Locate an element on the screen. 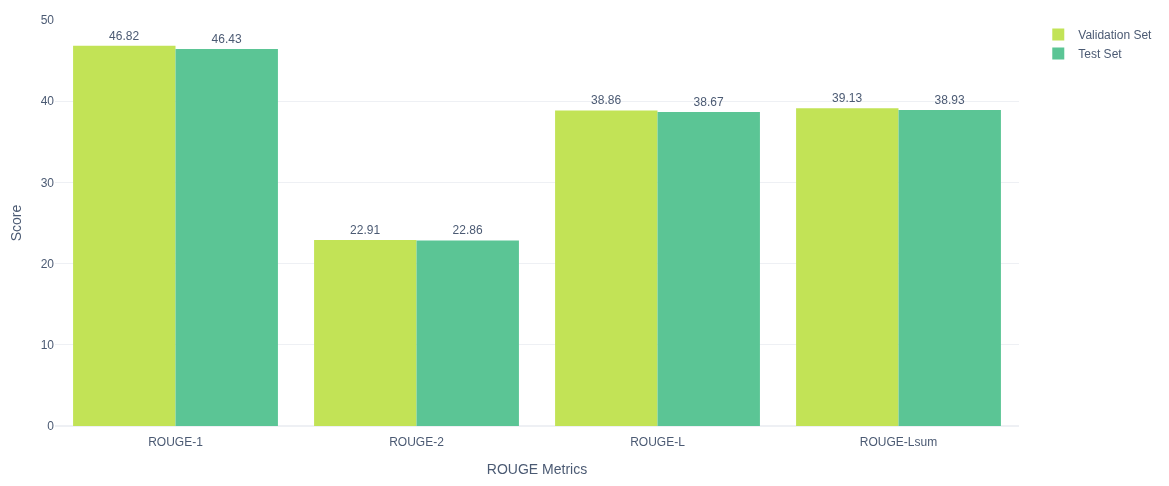 The image size is (1169, 486). y-tick-label: 40 is located at coordinates (47, 101).